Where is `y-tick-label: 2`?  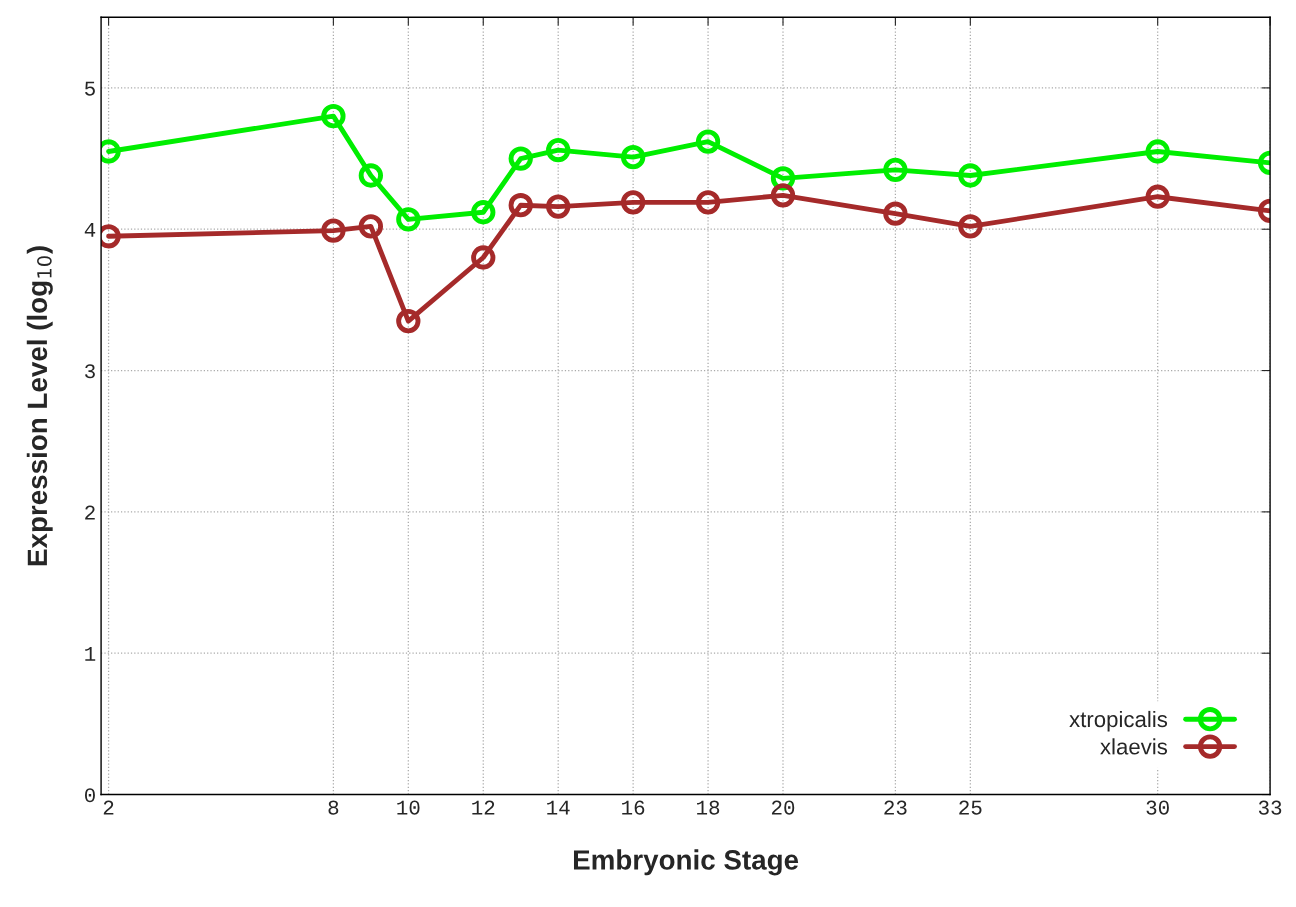 y-tick-label: 2 is located at coordinates (90, 512).